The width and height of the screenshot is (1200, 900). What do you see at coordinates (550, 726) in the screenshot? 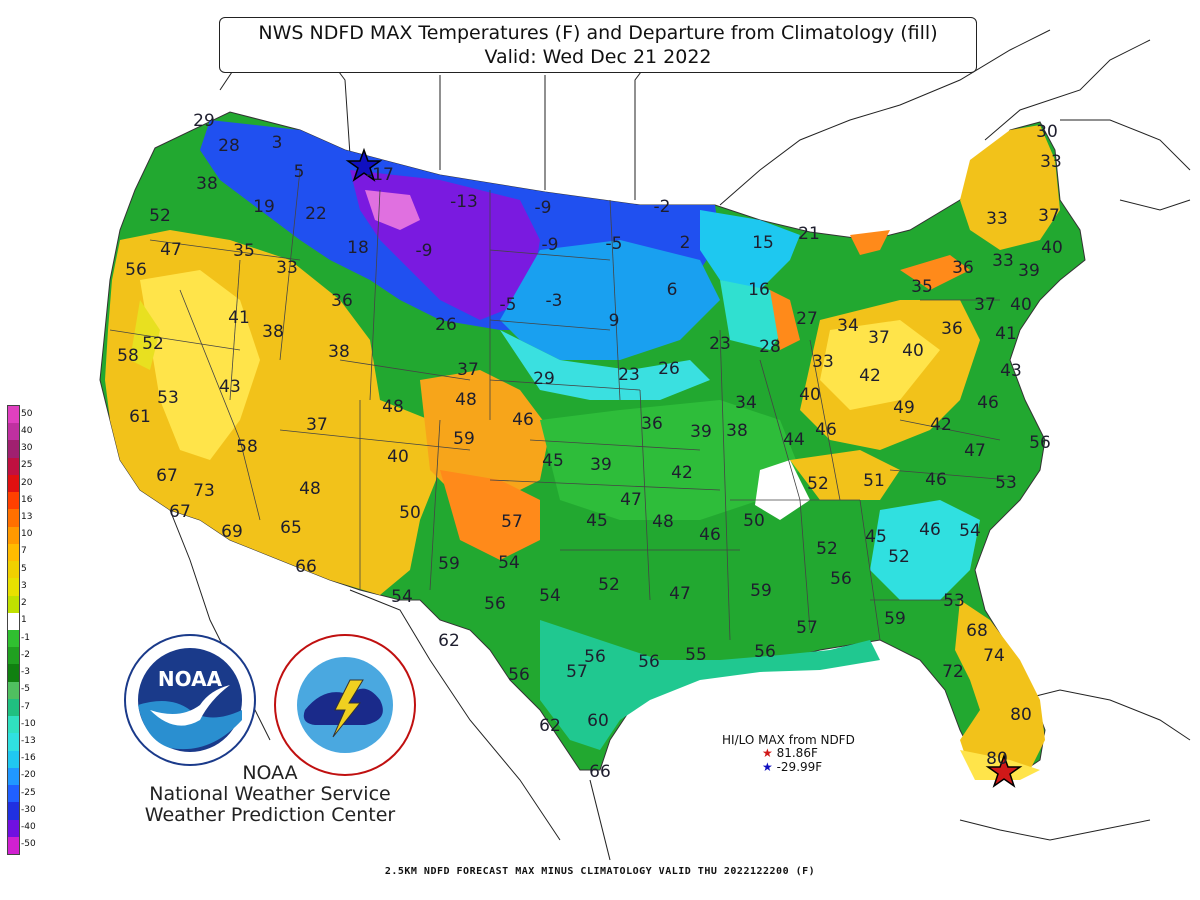
I see `temperature-label: 62` at bounding box center [550, 726].